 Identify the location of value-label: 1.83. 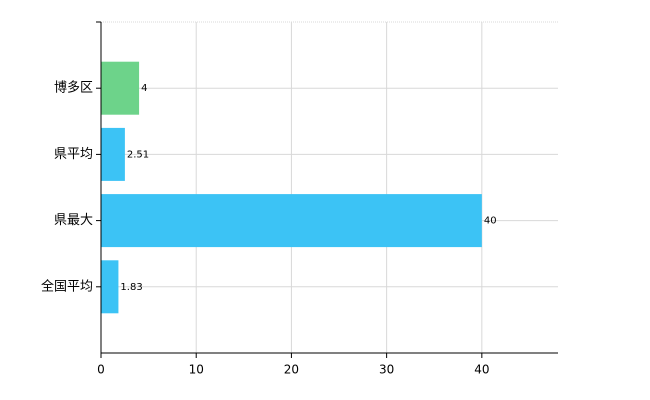
(131, 287).